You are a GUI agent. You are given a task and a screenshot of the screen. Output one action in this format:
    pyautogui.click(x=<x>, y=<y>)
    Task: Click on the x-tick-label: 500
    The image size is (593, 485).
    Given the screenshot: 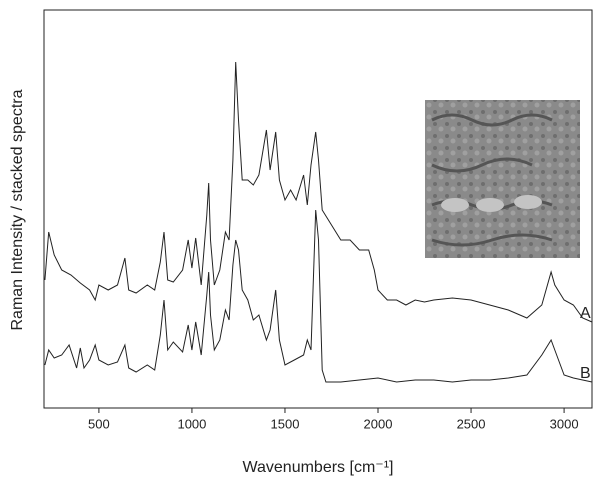 What is the action you would take?
    pyautogui.click(x=99, y=423)
    